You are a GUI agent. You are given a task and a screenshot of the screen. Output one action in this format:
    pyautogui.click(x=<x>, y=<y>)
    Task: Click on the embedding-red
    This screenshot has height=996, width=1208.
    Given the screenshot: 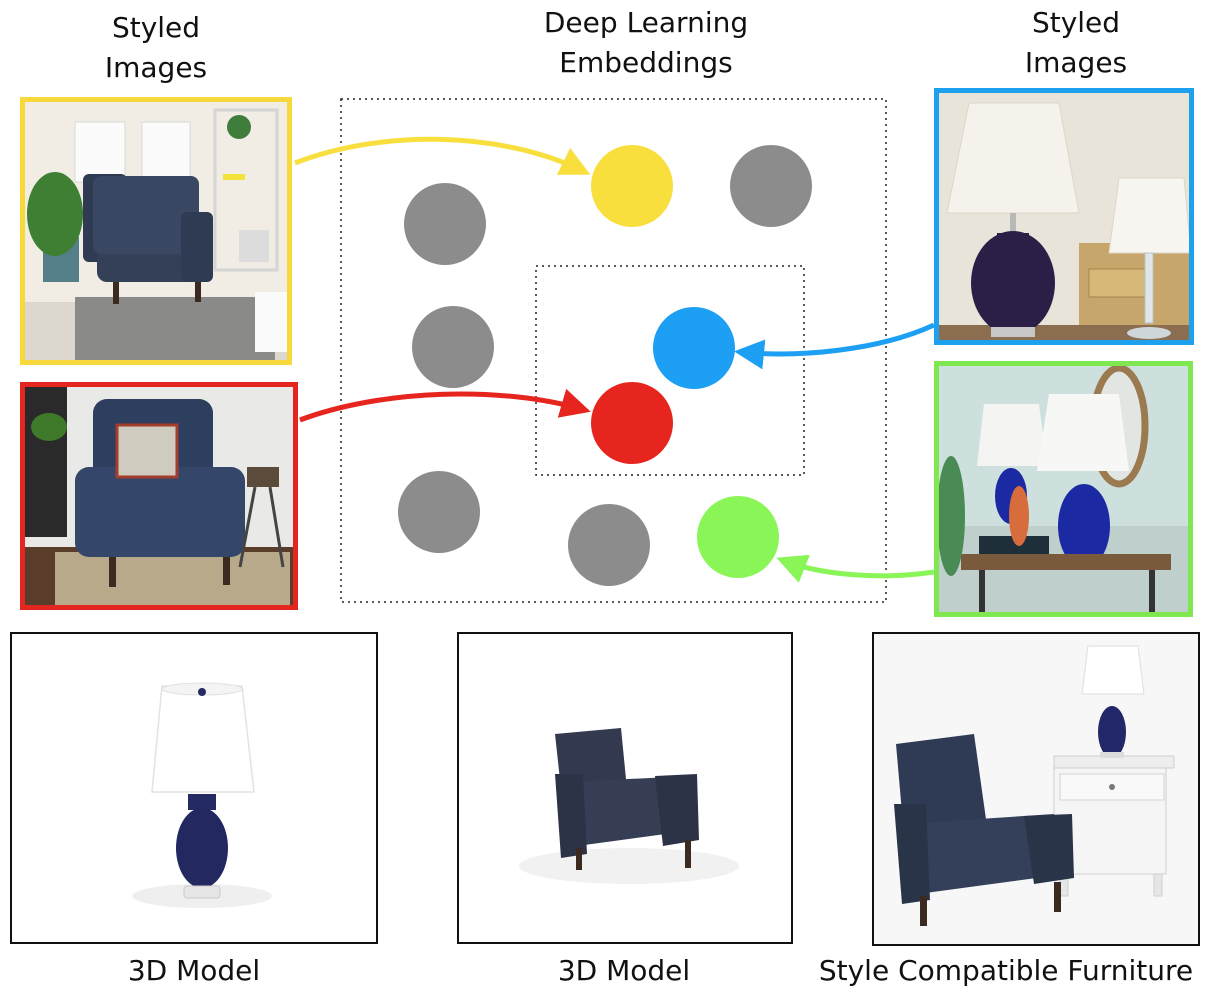 What is the action you would take?
    pyautogui.click(x=632, y=423)
    